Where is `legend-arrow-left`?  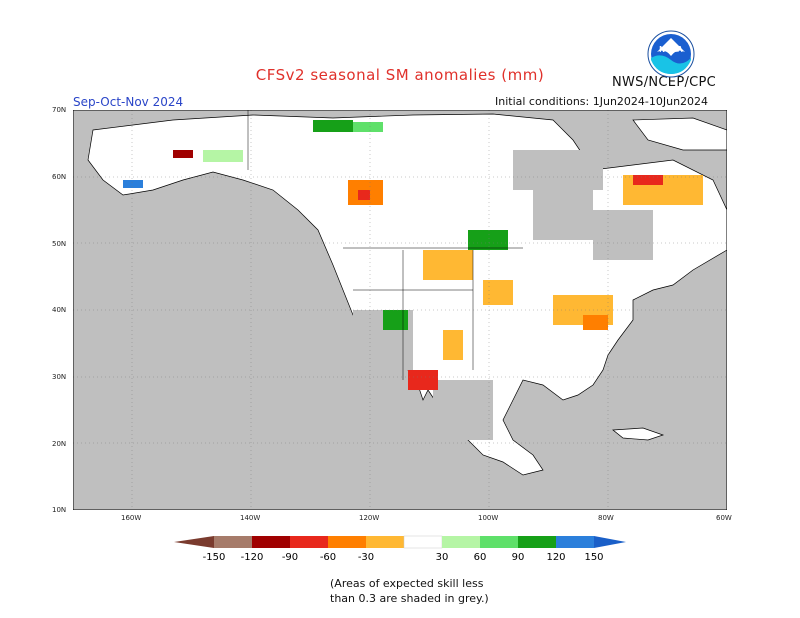
legend-arrow-left is located at coordinates (194, 542).